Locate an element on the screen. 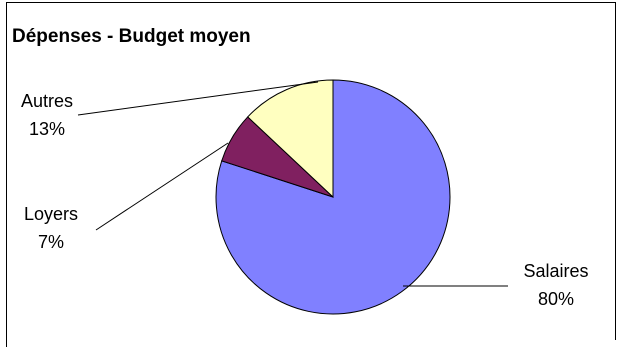  slice-value-autres: 13% is located at coordinates (47, 129).